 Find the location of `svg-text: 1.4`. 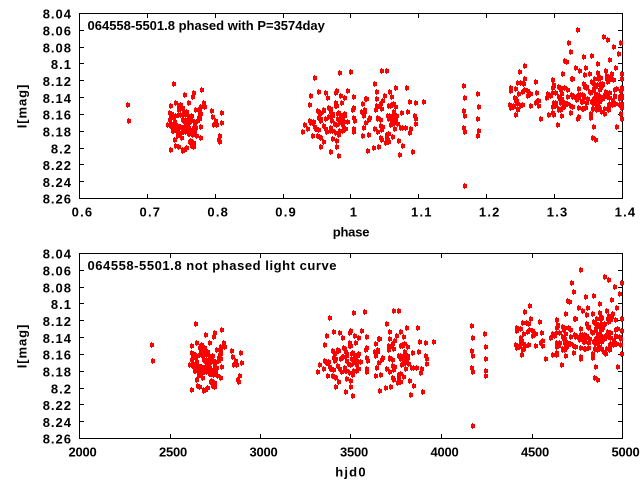

svg-text: 1.4 is located at coordinates (626, 212).